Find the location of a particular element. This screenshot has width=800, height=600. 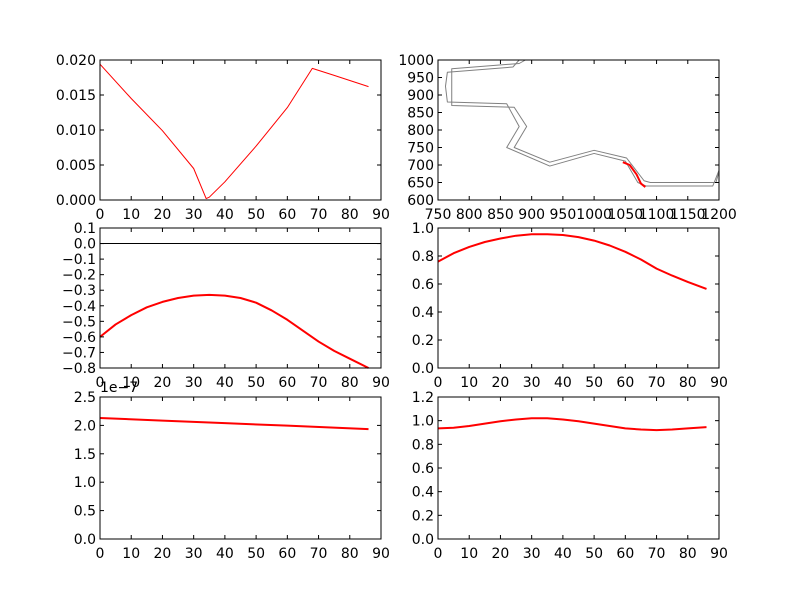

y-tick-label: 0.015 is located at coordinates (76, 96).